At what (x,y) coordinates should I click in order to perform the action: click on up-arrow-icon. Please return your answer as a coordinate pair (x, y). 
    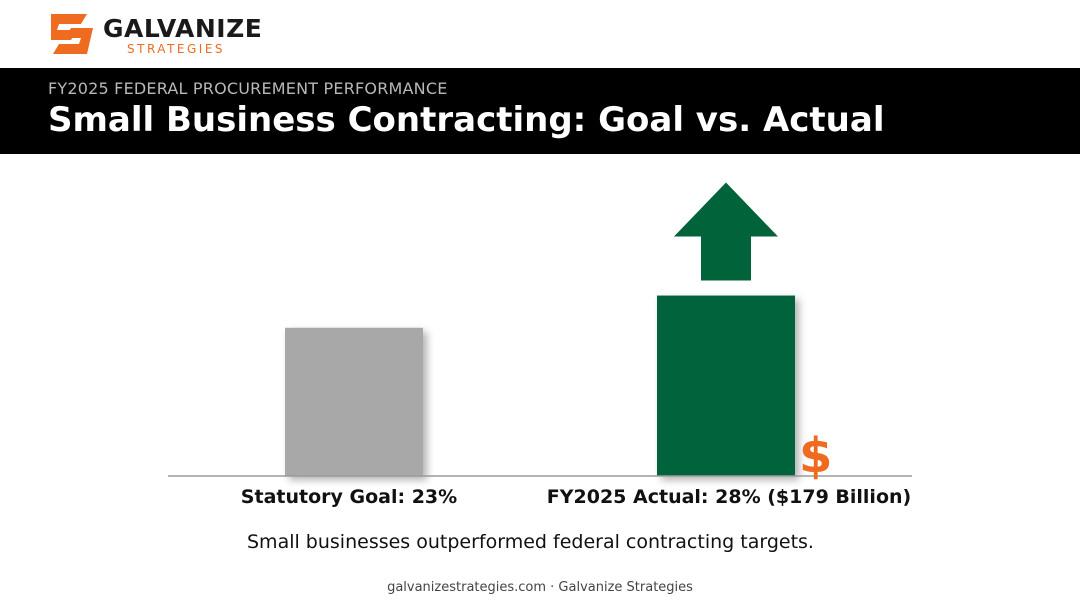
    Looking at the image, I should click on (726, 231).